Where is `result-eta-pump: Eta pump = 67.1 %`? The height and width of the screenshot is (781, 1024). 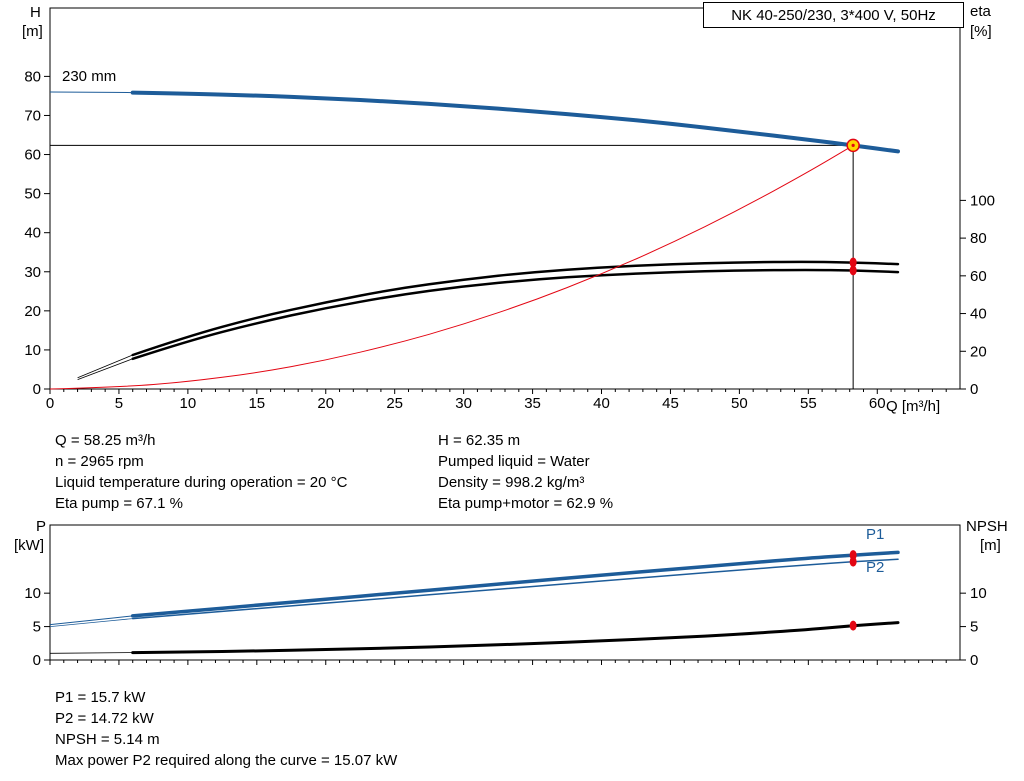
result-eta-pump: Eta pump = 67.1 % is located at coordinates (119, 503).